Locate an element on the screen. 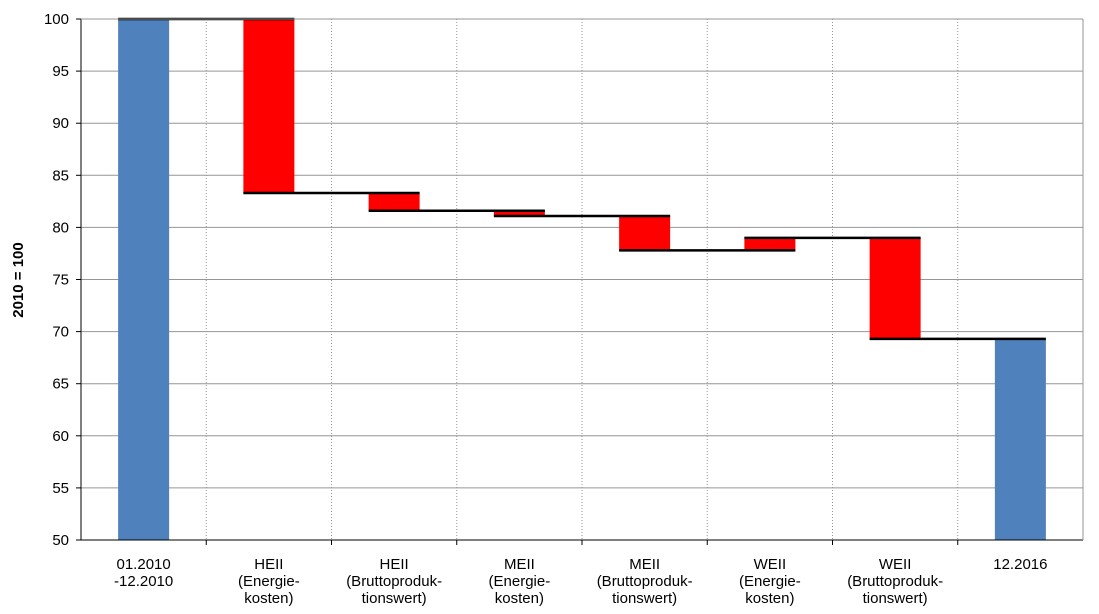 The width and height of the screenshot is (1099, 614). y-axis-title: 2010 = 100 is located at coordinates (18, 280).